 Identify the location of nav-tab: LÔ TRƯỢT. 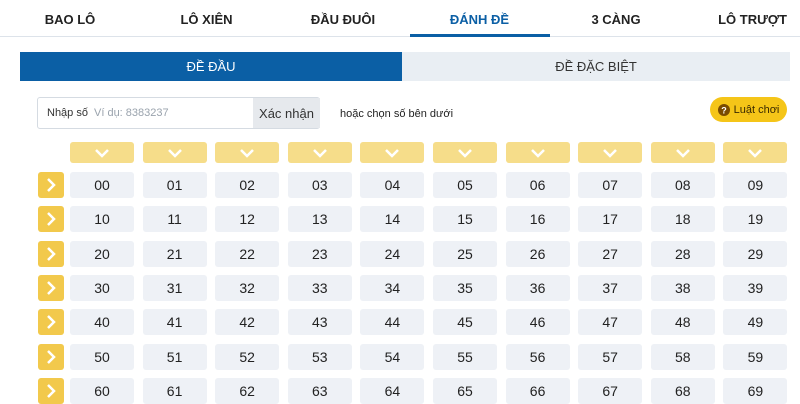
(752, 19).